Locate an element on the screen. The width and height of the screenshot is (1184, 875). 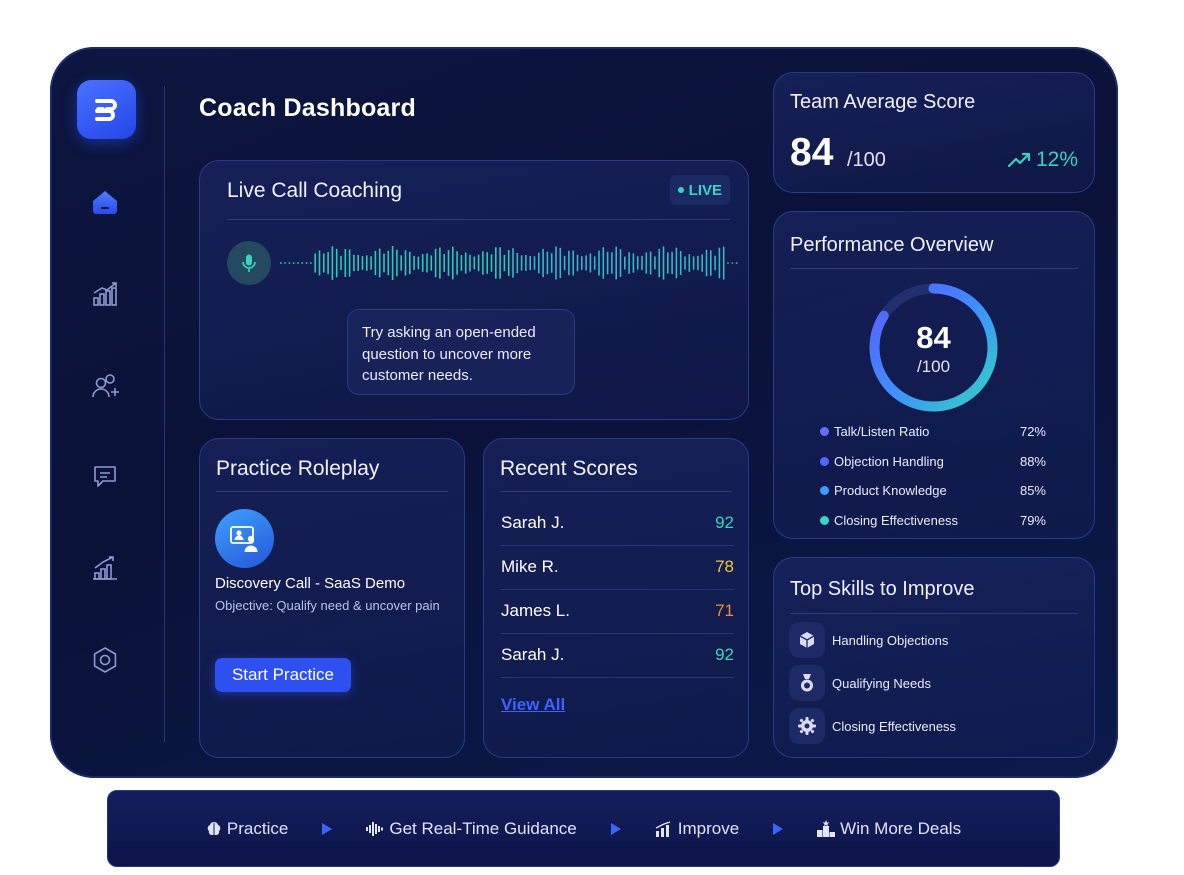
home-icon is located at coordinates (105, 202).